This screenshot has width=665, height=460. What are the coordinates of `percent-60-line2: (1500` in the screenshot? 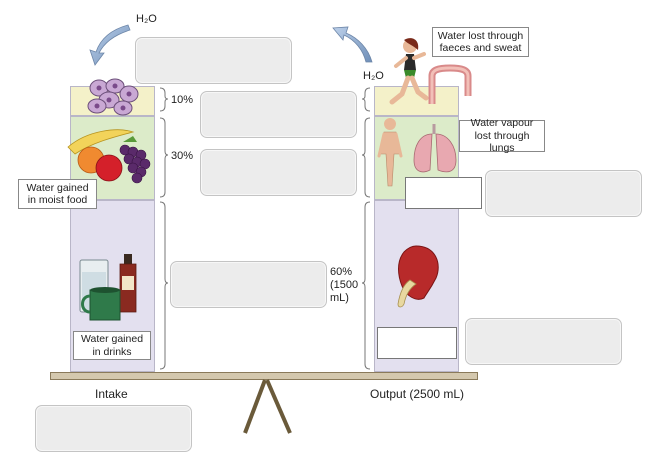 It's located at (344, 285).